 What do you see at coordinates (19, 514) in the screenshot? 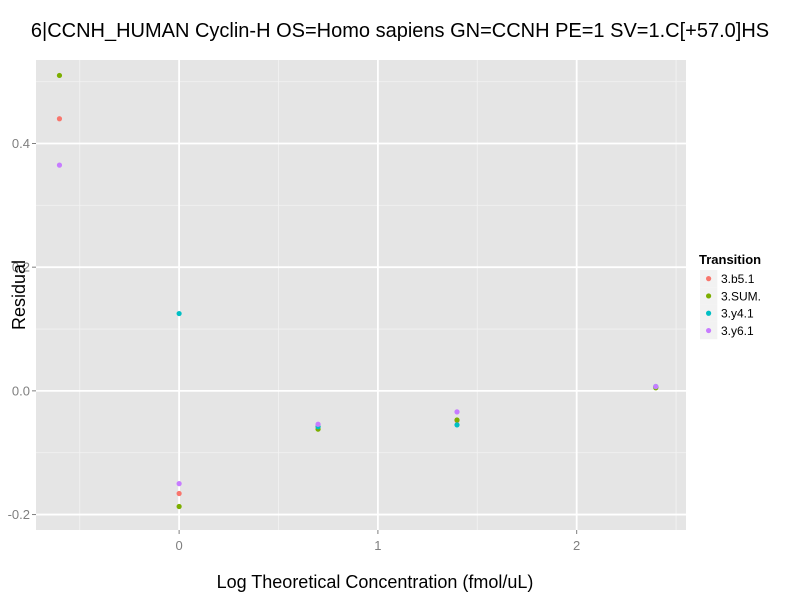
I see `y-tick-label: -0.2` at bounding box center [19, 514].